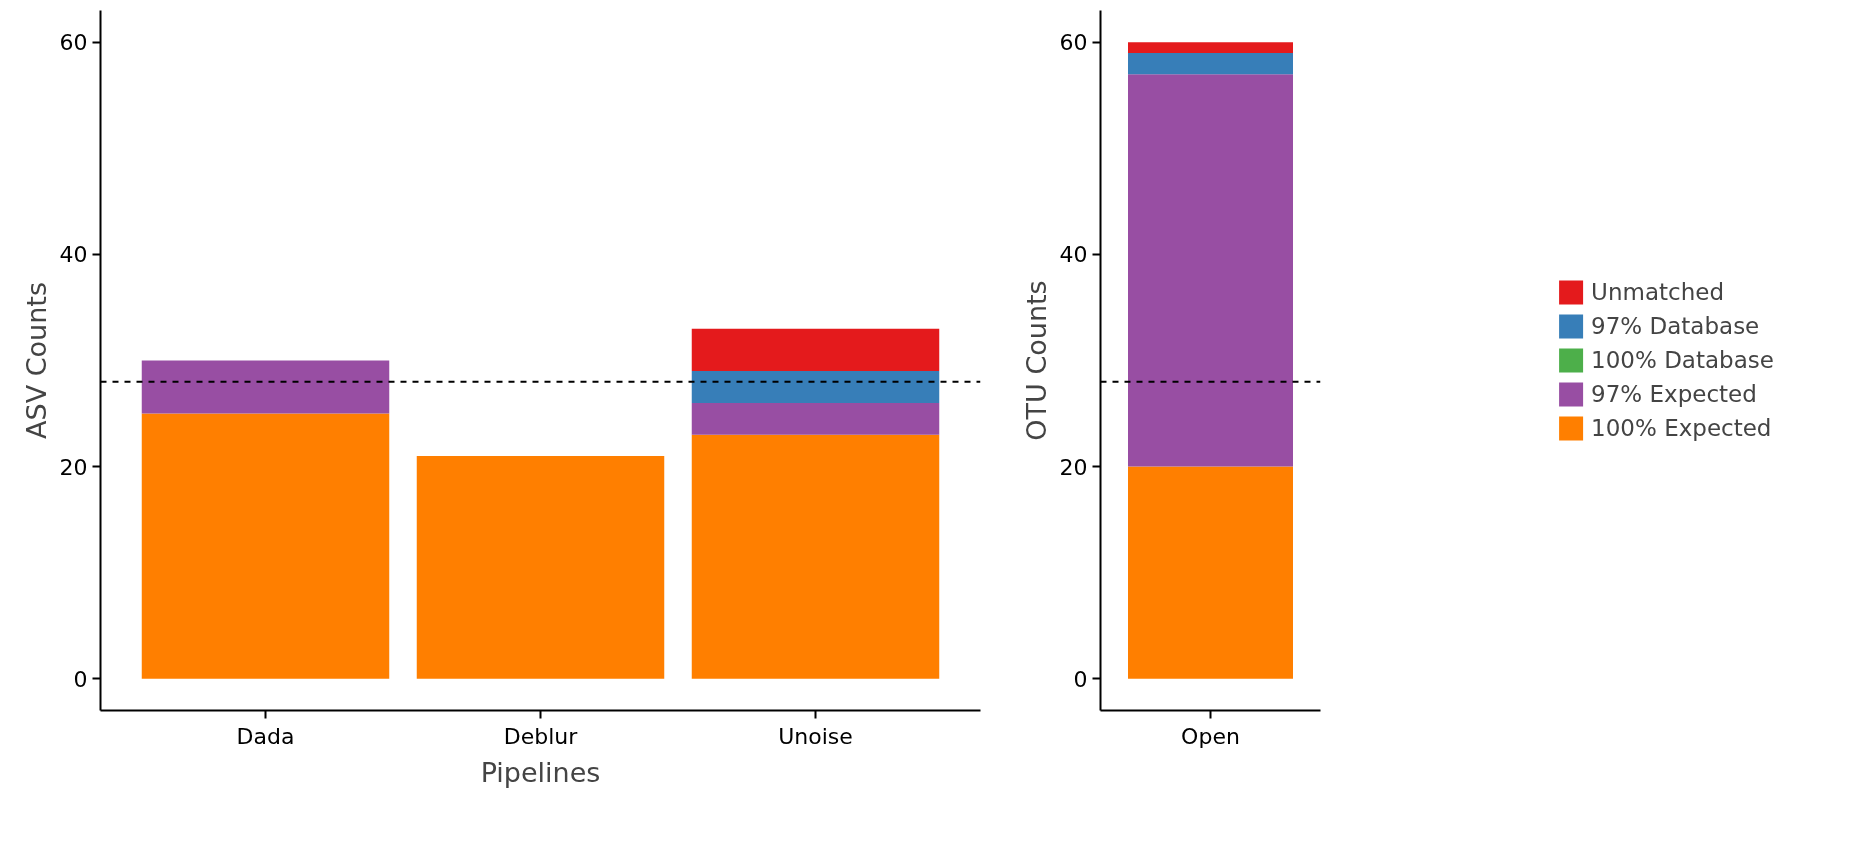  I want to click on x-tick-label: Dada, so click(265, 736).